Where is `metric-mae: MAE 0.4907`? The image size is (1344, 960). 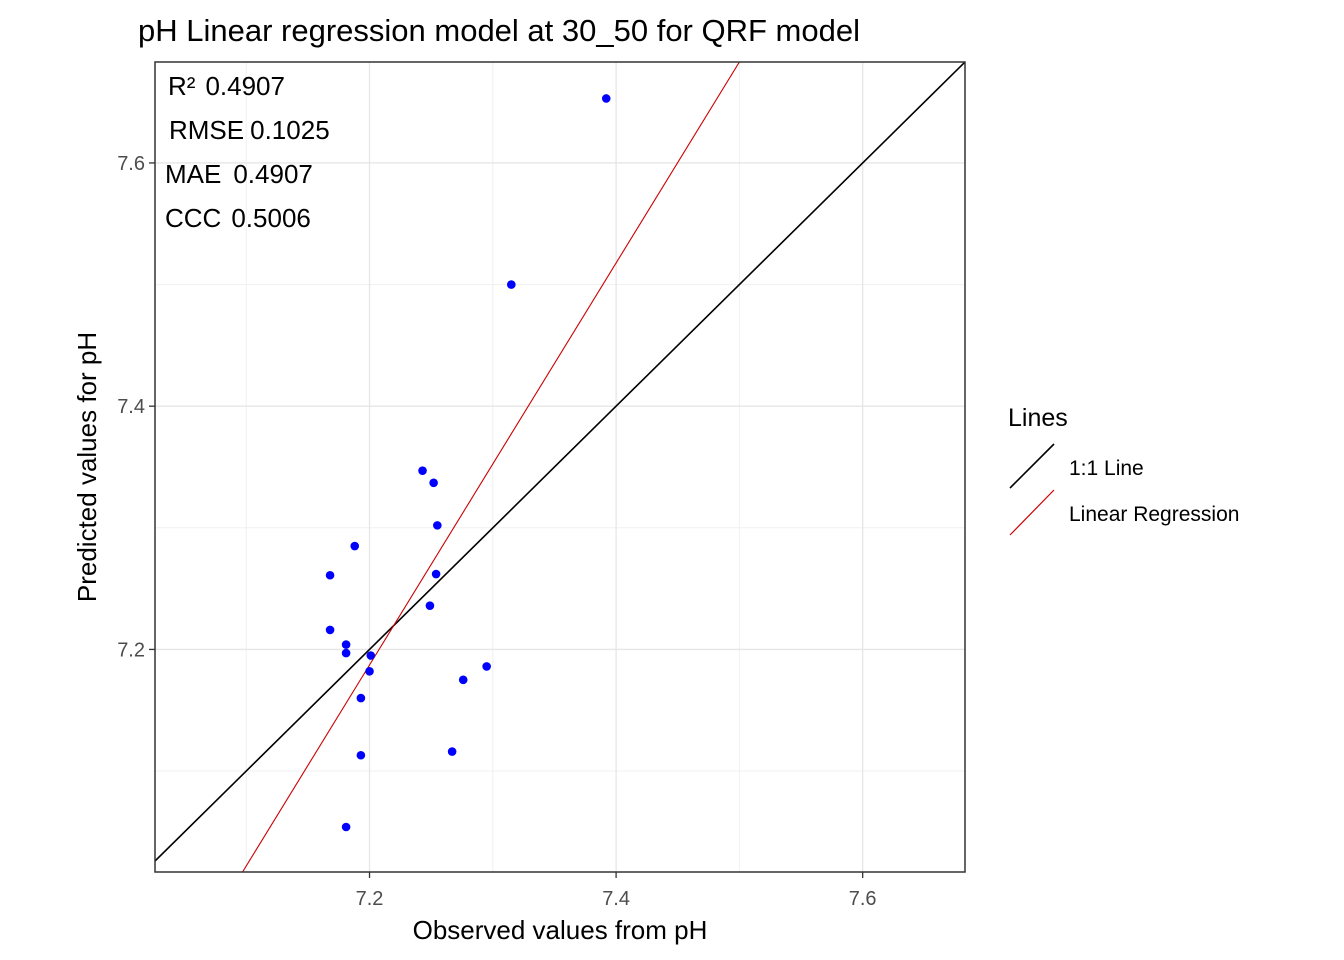 metric-mae: MAE 0.4907 is located at coordinates (239, 174).